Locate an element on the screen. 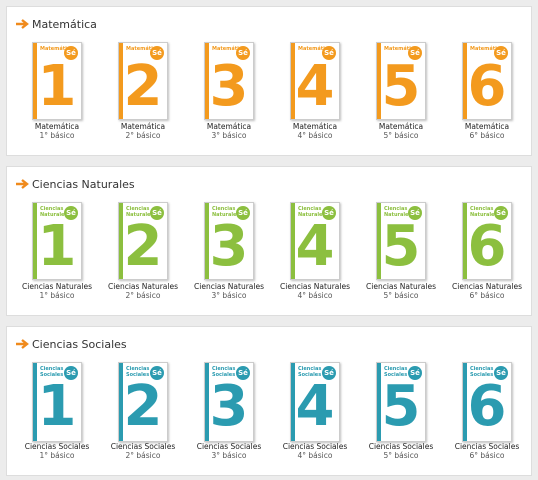  book-cover: Ciencias Naturales Sé 4 is located at coordinates (315, 241).